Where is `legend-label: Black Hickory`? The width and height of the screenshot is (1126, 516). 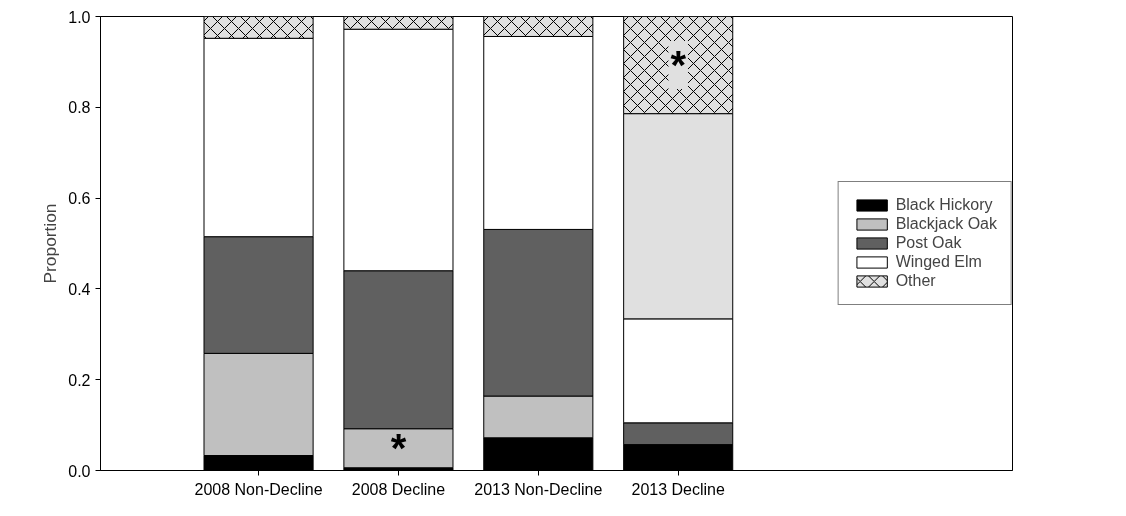
legend-label: Black Hickory is located at coordinates (944, 205).